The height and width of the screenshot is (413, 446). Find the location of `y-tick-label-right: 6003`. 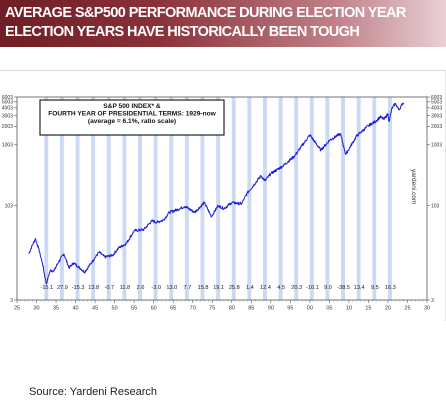

y-tick-label-right: 6003 is located at coordinates (436, 98).